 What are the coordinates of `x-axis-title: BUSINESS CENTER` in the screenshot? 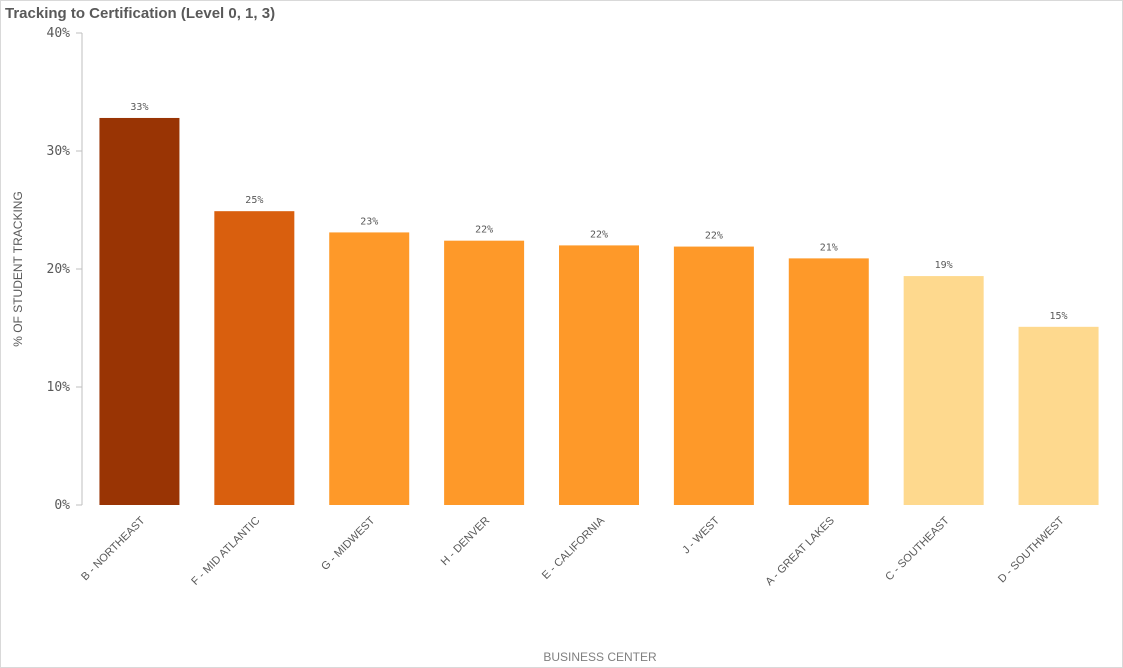 It's located at (600, 657).